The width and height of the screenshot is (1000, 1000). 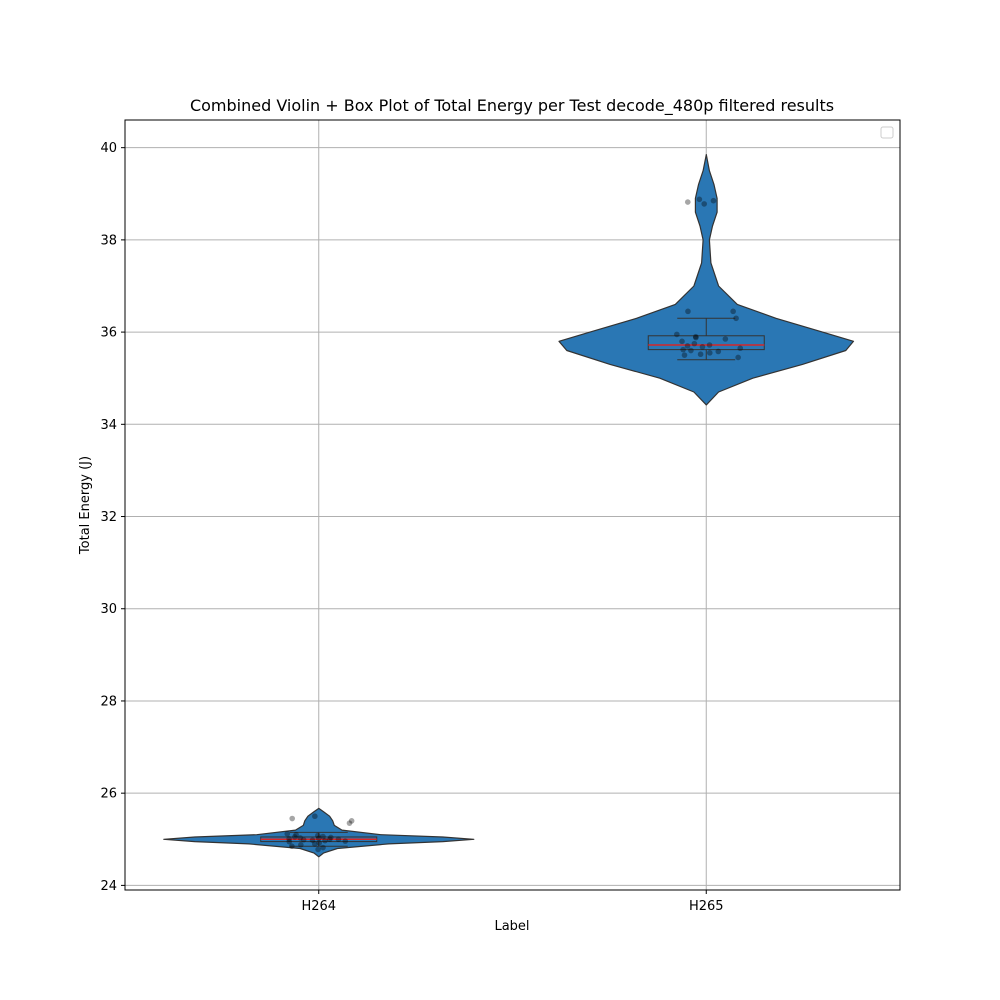 What do you see at coordinates (511, 926) in the screenshot?
I see `x-axis-label: Label` at bounding box center [511, 926].